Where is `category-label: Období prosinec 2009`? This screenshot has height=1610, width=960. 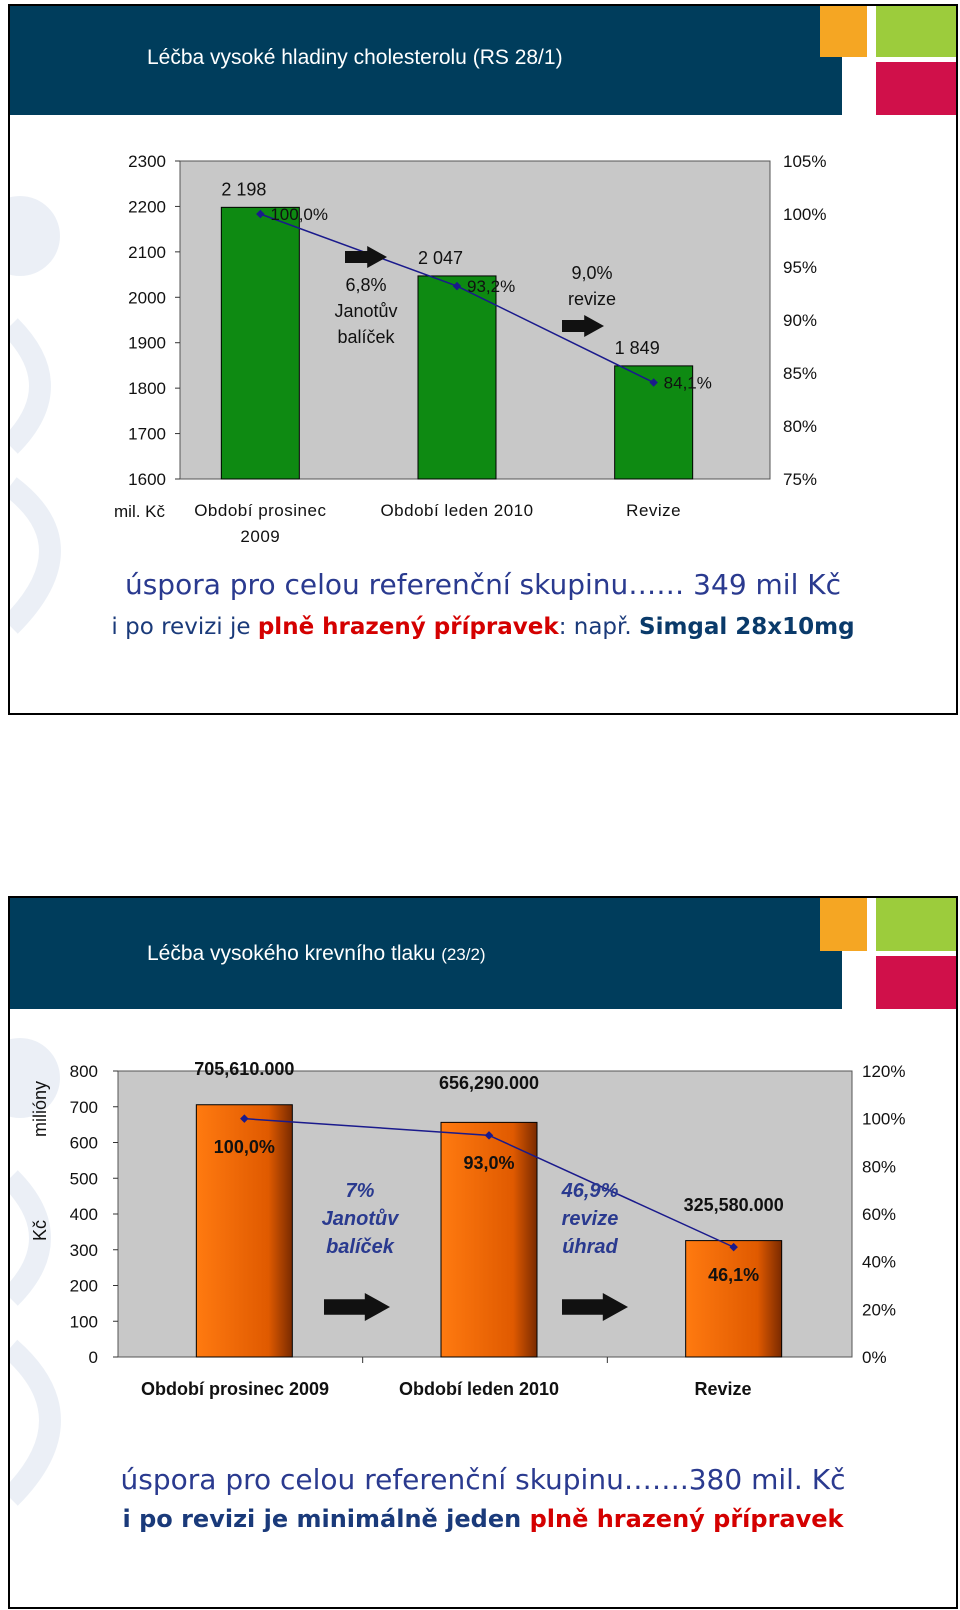
category-label: Období prosinec 2009 is located at coordinates (235, 1389).